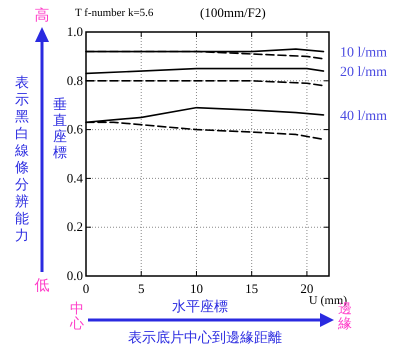 Image resolution: width=405 pixels, height=349 pixels. I want to click on series-label: 40 l/mm, so click(364, 116).